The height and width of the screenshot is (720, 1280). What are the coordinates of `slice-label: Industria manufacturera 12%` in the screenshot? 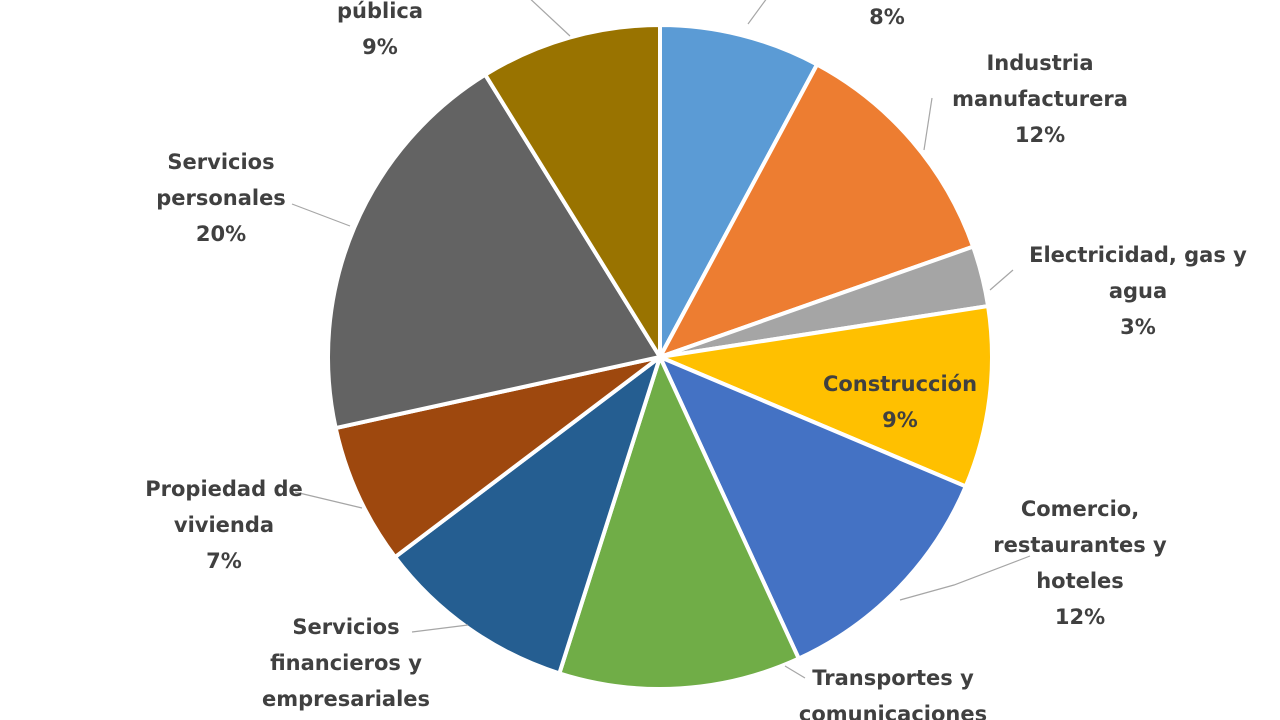 It's located at (1040, 99).